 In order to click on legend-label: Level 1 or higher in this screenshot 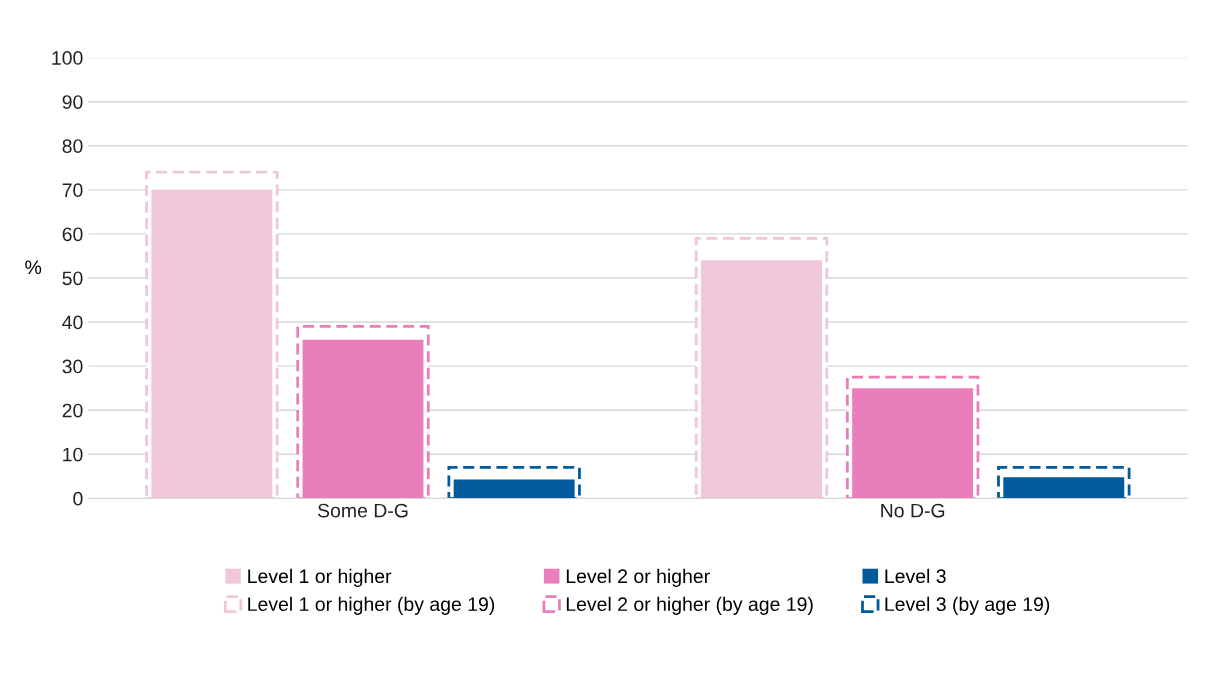, I will do `click(320, 577)`.